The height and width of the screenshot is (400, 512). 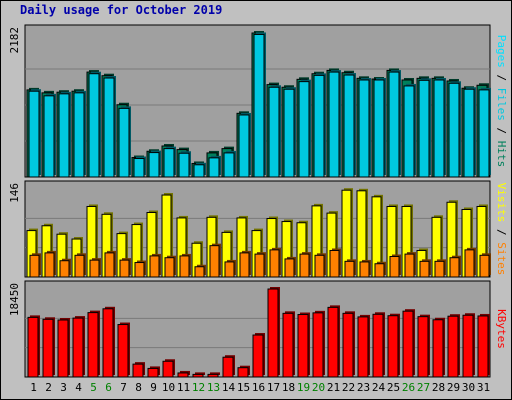 I want to click on x-tick-label-day-31: 31, so click(x=483, y=387).